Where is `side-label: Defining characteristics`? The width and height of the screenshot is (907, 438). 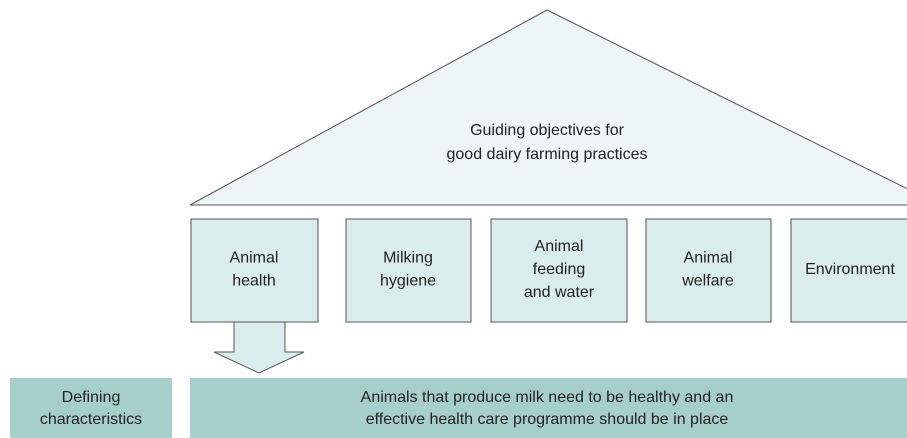 side-label: Defining characteristics is located at coordinates (91, 408).